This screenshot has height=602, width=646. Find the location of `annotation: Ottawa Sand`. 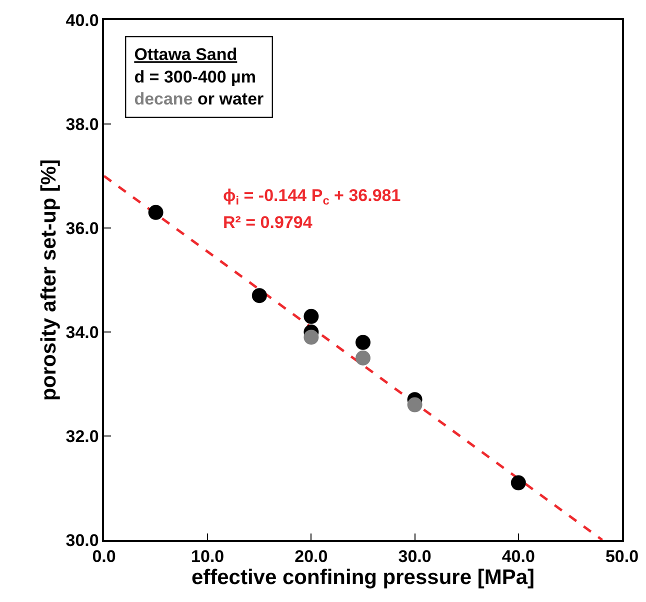

annotation: Ottawa Sand is located at coordinates (186, 54).